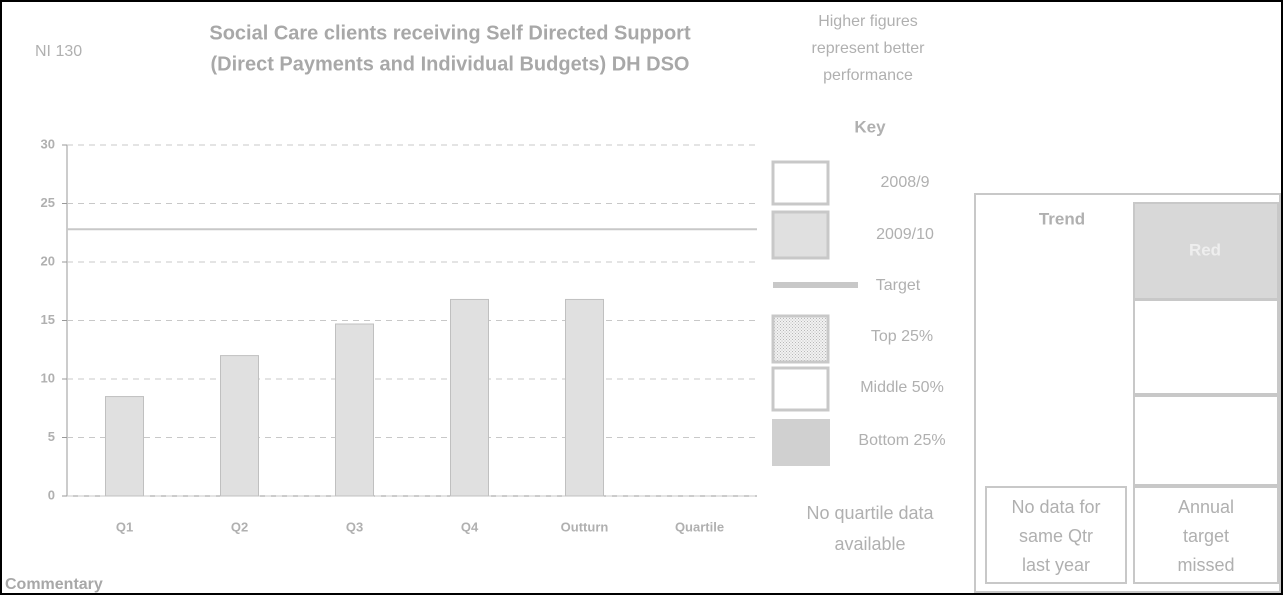 The height and width of the screenshot is (595, 1283). Describe the element at coordinates (48, 377) in the screenshot. I see `y-tick-label: 10` at that location.